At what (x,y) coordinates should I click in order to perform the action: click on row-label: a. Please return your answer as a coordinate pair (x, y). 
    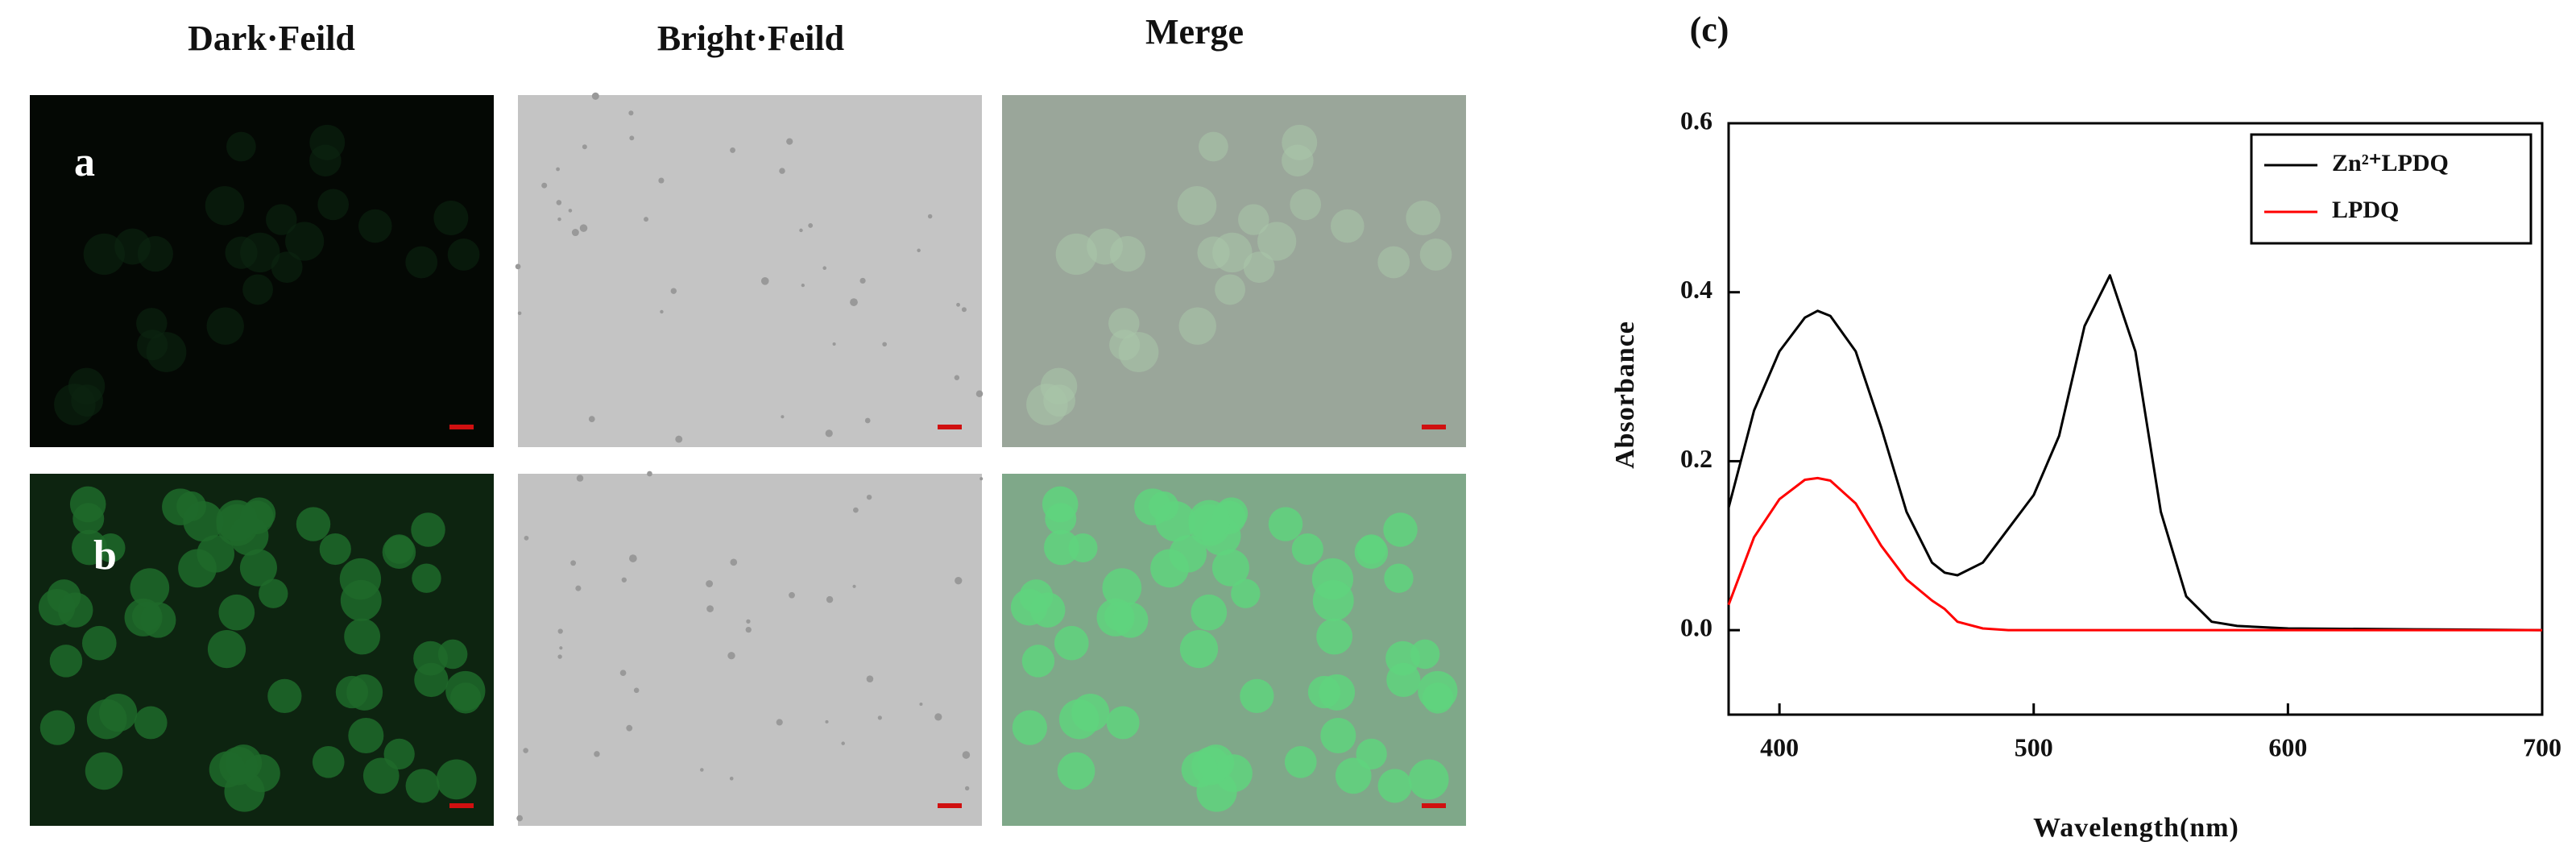
    Looking at the image, I should click on (84, 162).